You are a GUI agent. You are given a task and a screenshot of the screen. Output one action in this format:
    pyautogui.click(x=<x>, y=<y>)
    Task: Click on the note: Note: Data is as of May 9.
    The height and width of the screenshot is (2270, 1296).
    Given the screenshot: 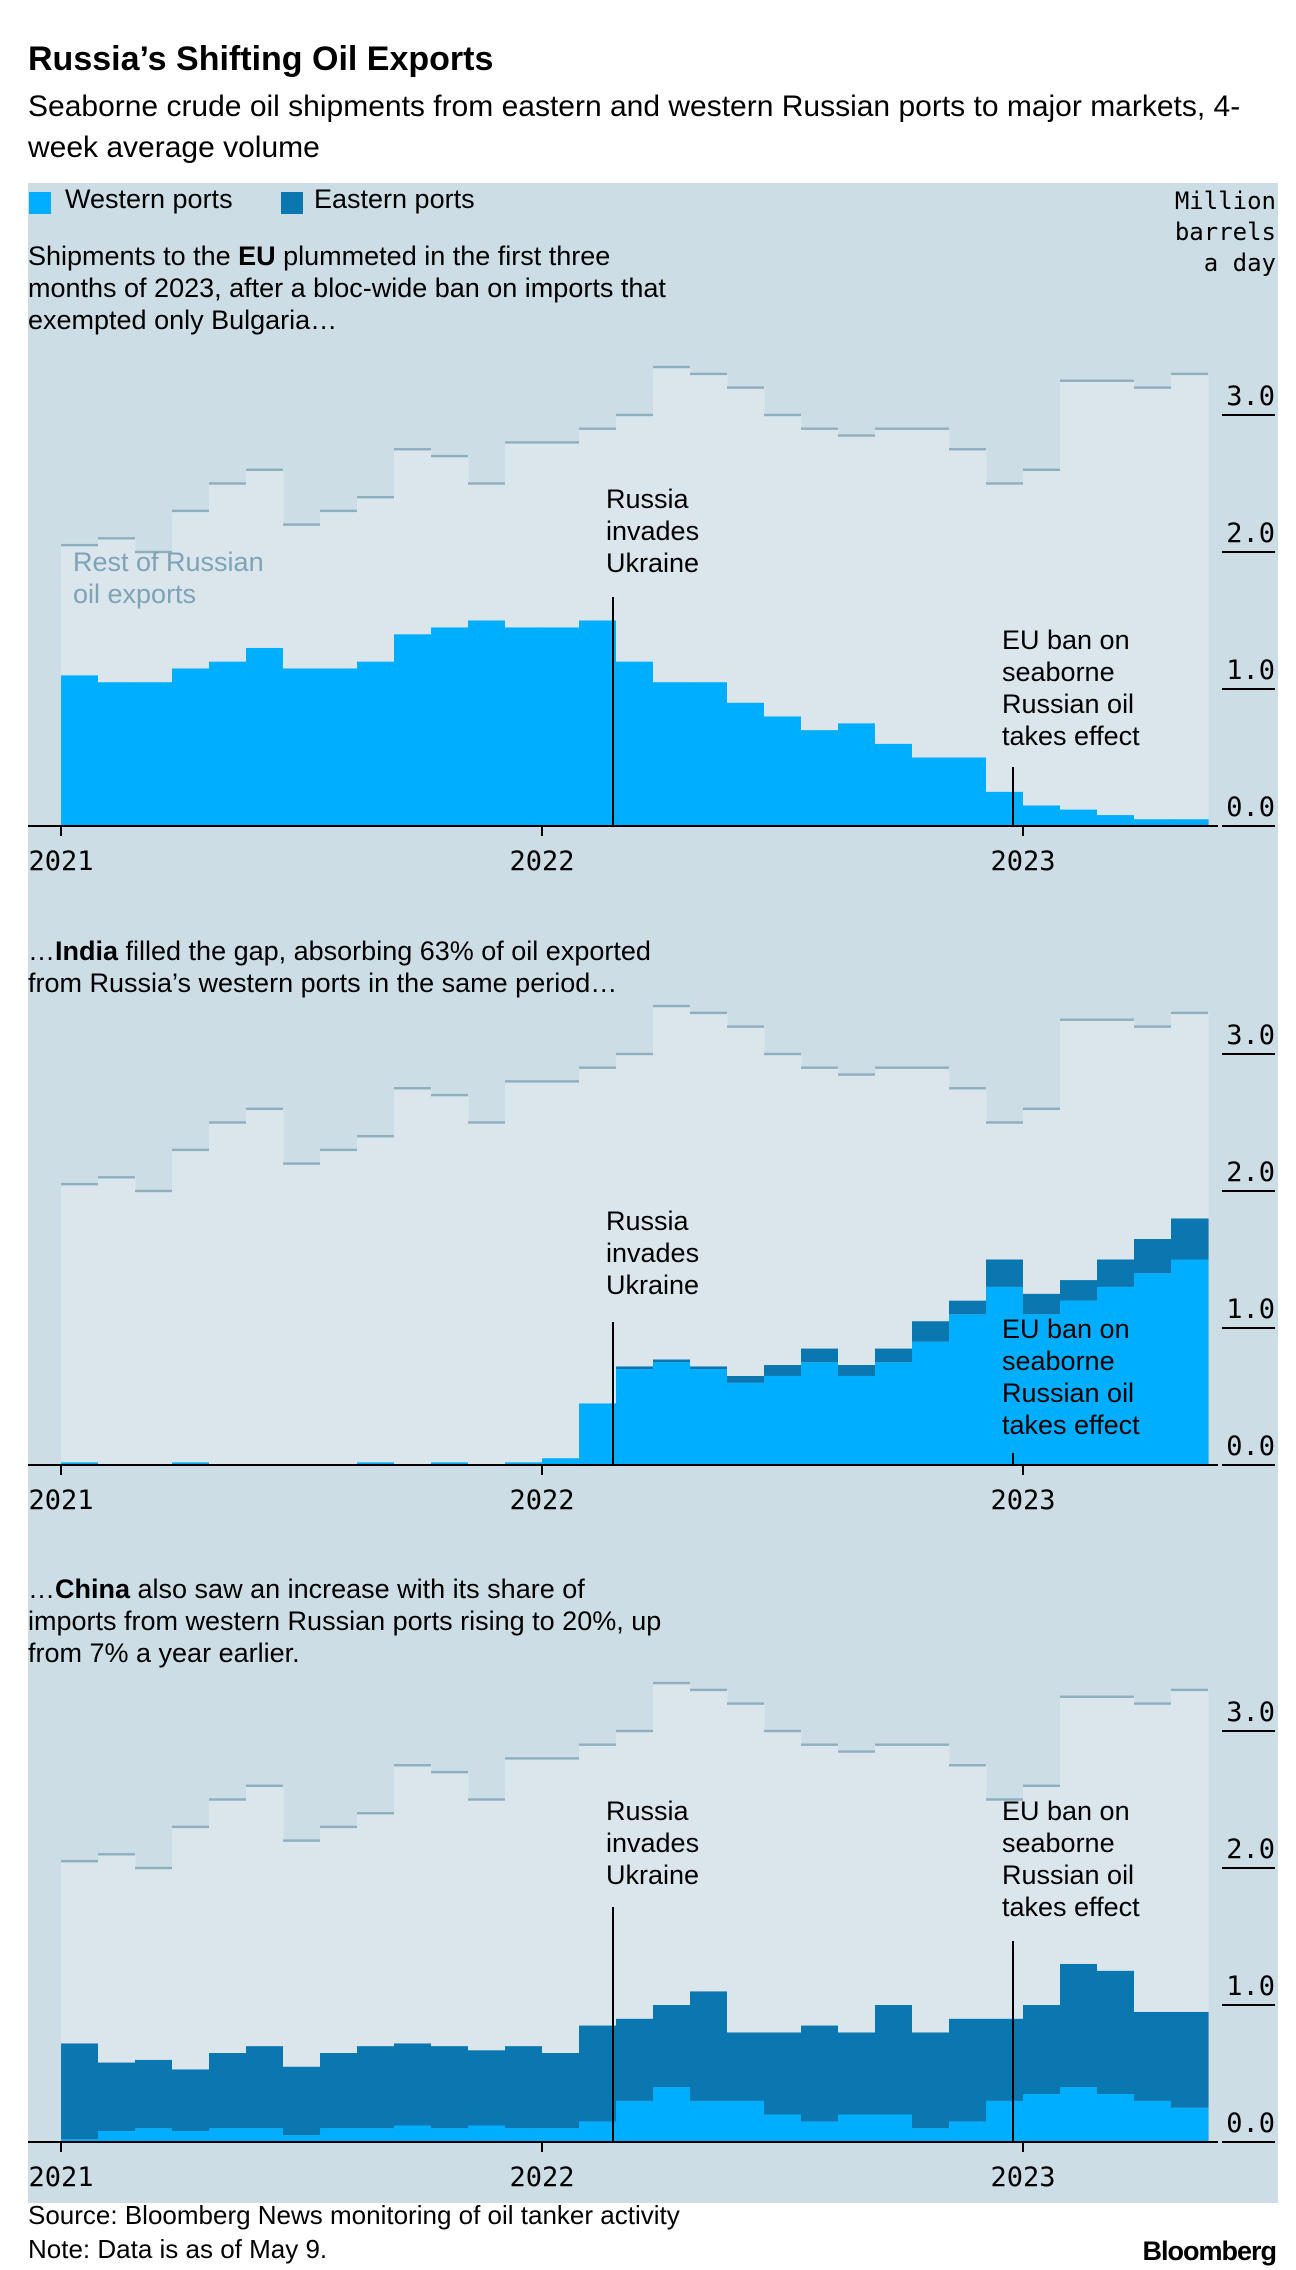 What is the action you would take?
    pyautogui.click(x=178, y=2249)
    